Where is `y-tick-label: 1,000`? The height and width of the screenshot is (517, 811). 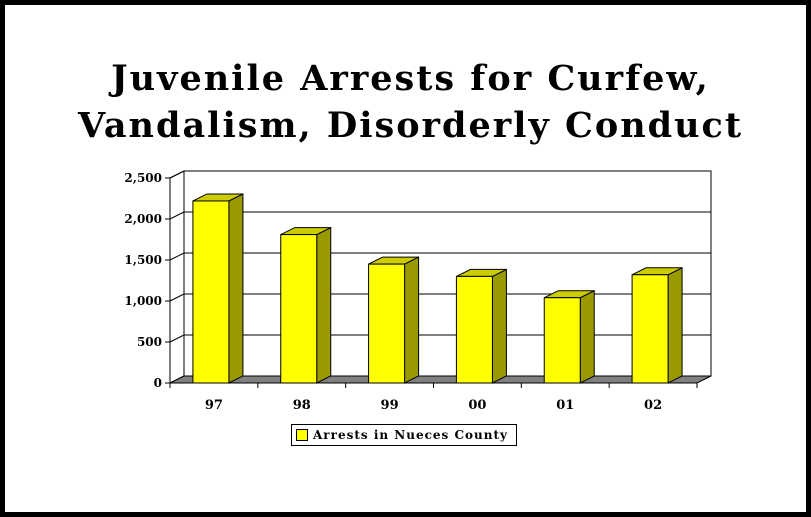
y-tick-label: 1,000 is located at coordinates (143, 301).